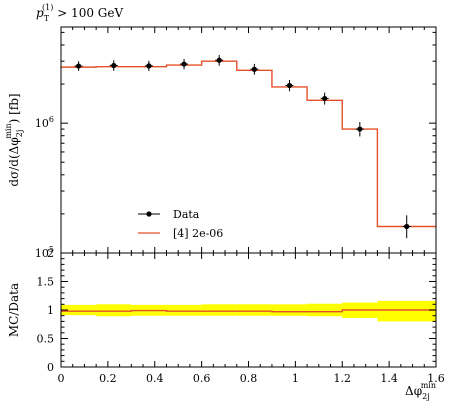 The width and height of the screenshot is (450, 404). I want to click on x-tick-label: 0.2, so click(108, 378).